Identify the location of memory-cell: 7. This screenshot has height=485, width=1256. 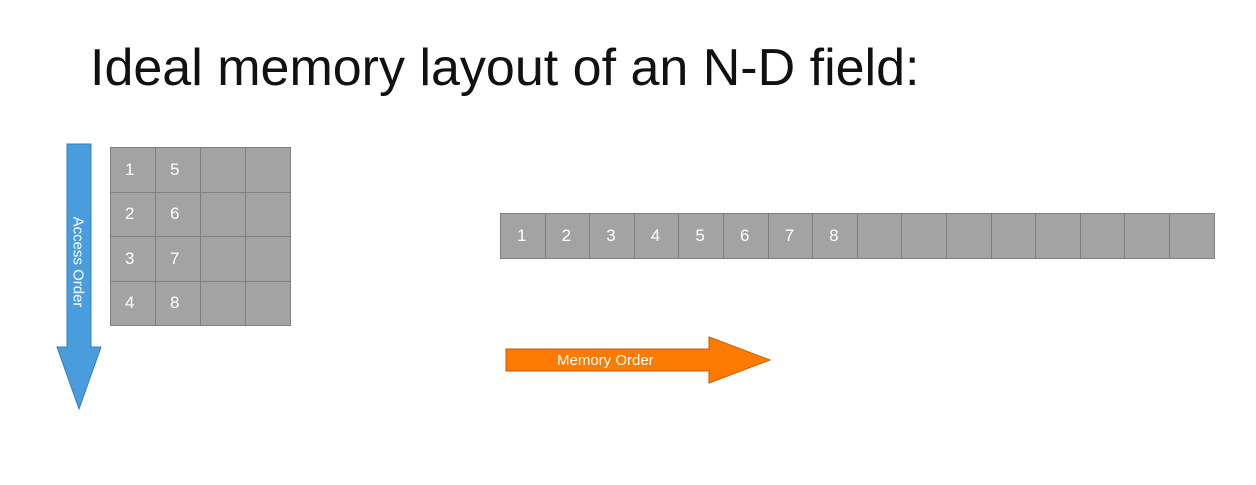
(791, 236).